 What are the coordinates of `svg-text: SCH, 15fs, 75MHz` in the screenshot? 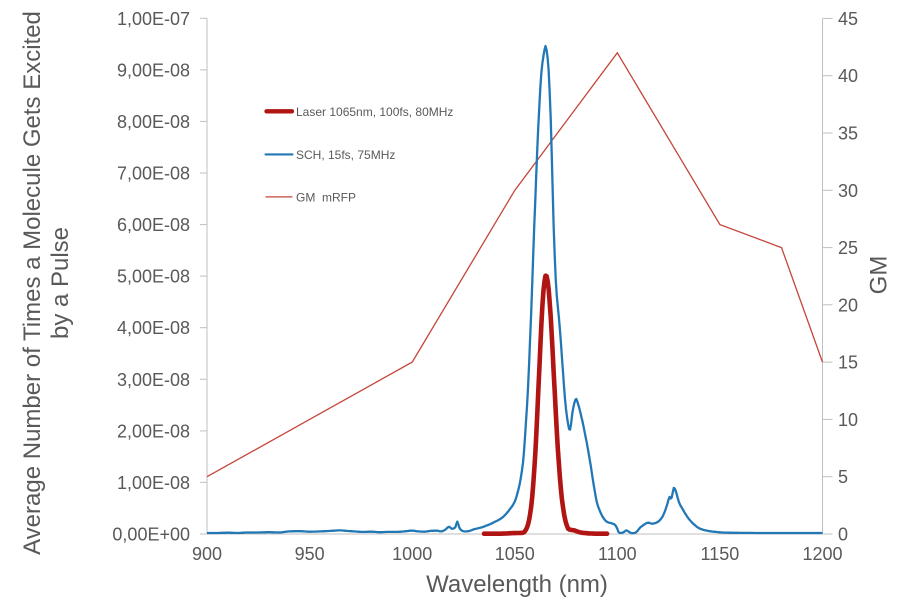 It's located at (345, 155).